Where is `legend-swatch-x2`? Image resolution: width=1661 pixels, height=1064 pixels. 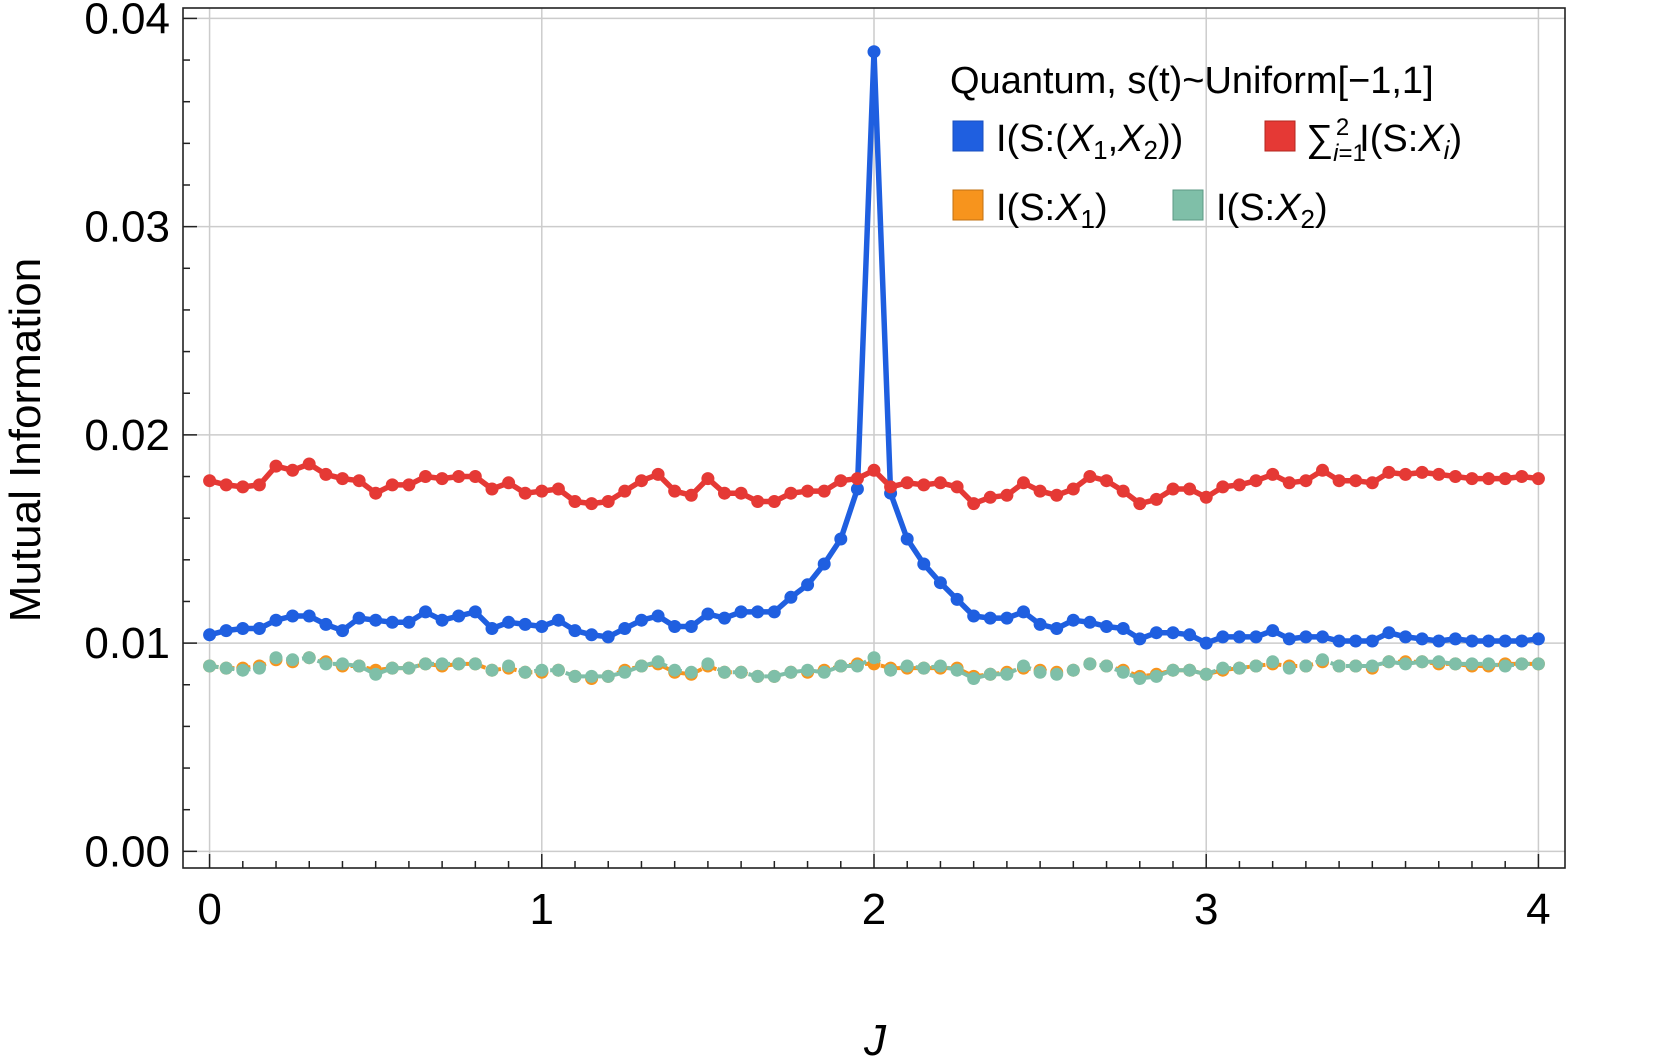 legend-swatch-x2 is located at coordinates (1188, 205).